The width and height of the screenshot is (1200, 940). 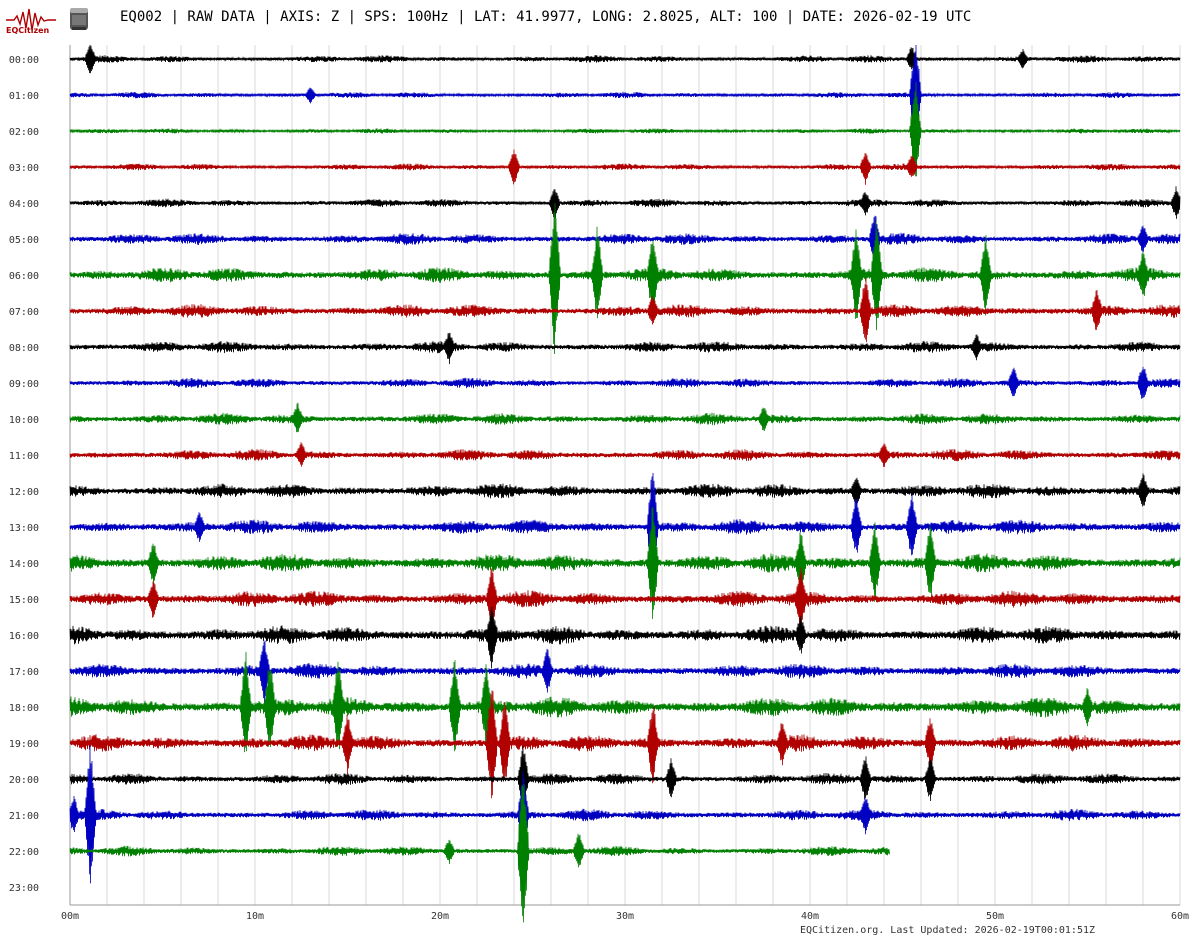 What do you see at coordinates (24, 456) in the screenshot?
I see `row-time-label: 11:00` at bounding box center [24, 456].